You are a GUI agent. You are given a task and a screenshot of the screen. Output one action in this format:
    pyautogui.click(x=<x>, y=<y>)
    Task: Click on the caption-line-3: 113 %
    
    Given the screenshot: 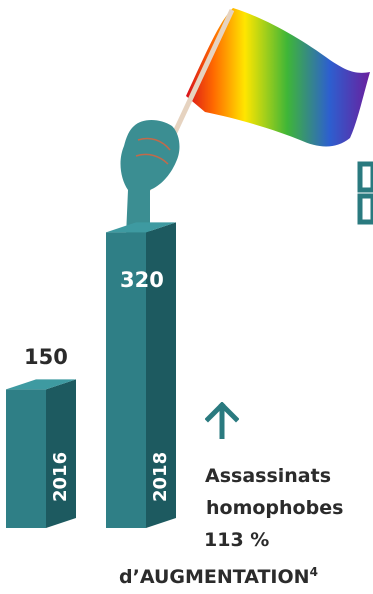 What is the action you would take?
    pyautogui.click(x=237, y=540)
    